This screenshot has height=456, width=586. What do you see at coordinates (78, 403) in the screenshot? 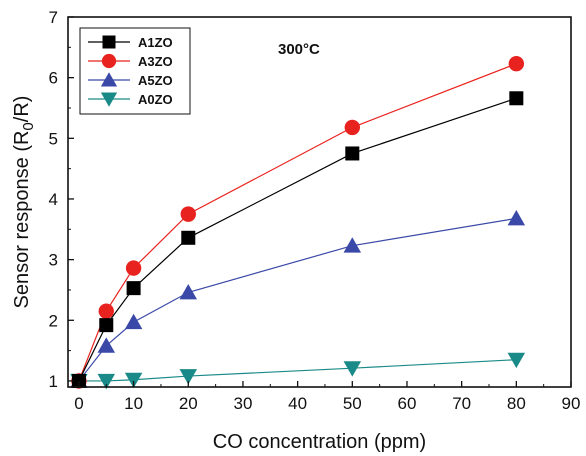
I see `x-tick-label: 0` at bounding box center [78, 403].